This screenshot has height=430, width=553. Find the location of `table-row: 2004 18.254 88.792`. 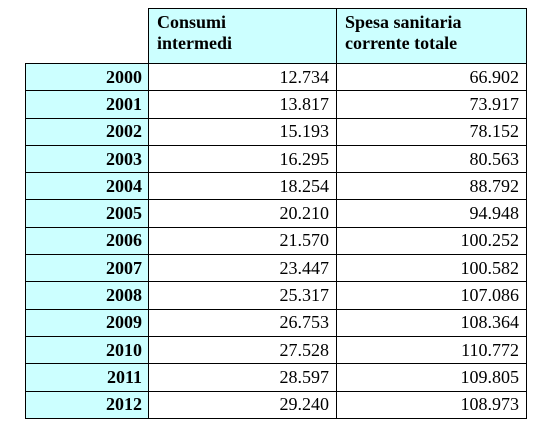

table-row: 2004 18.254 88.792 is located at coordinates (276, 186).